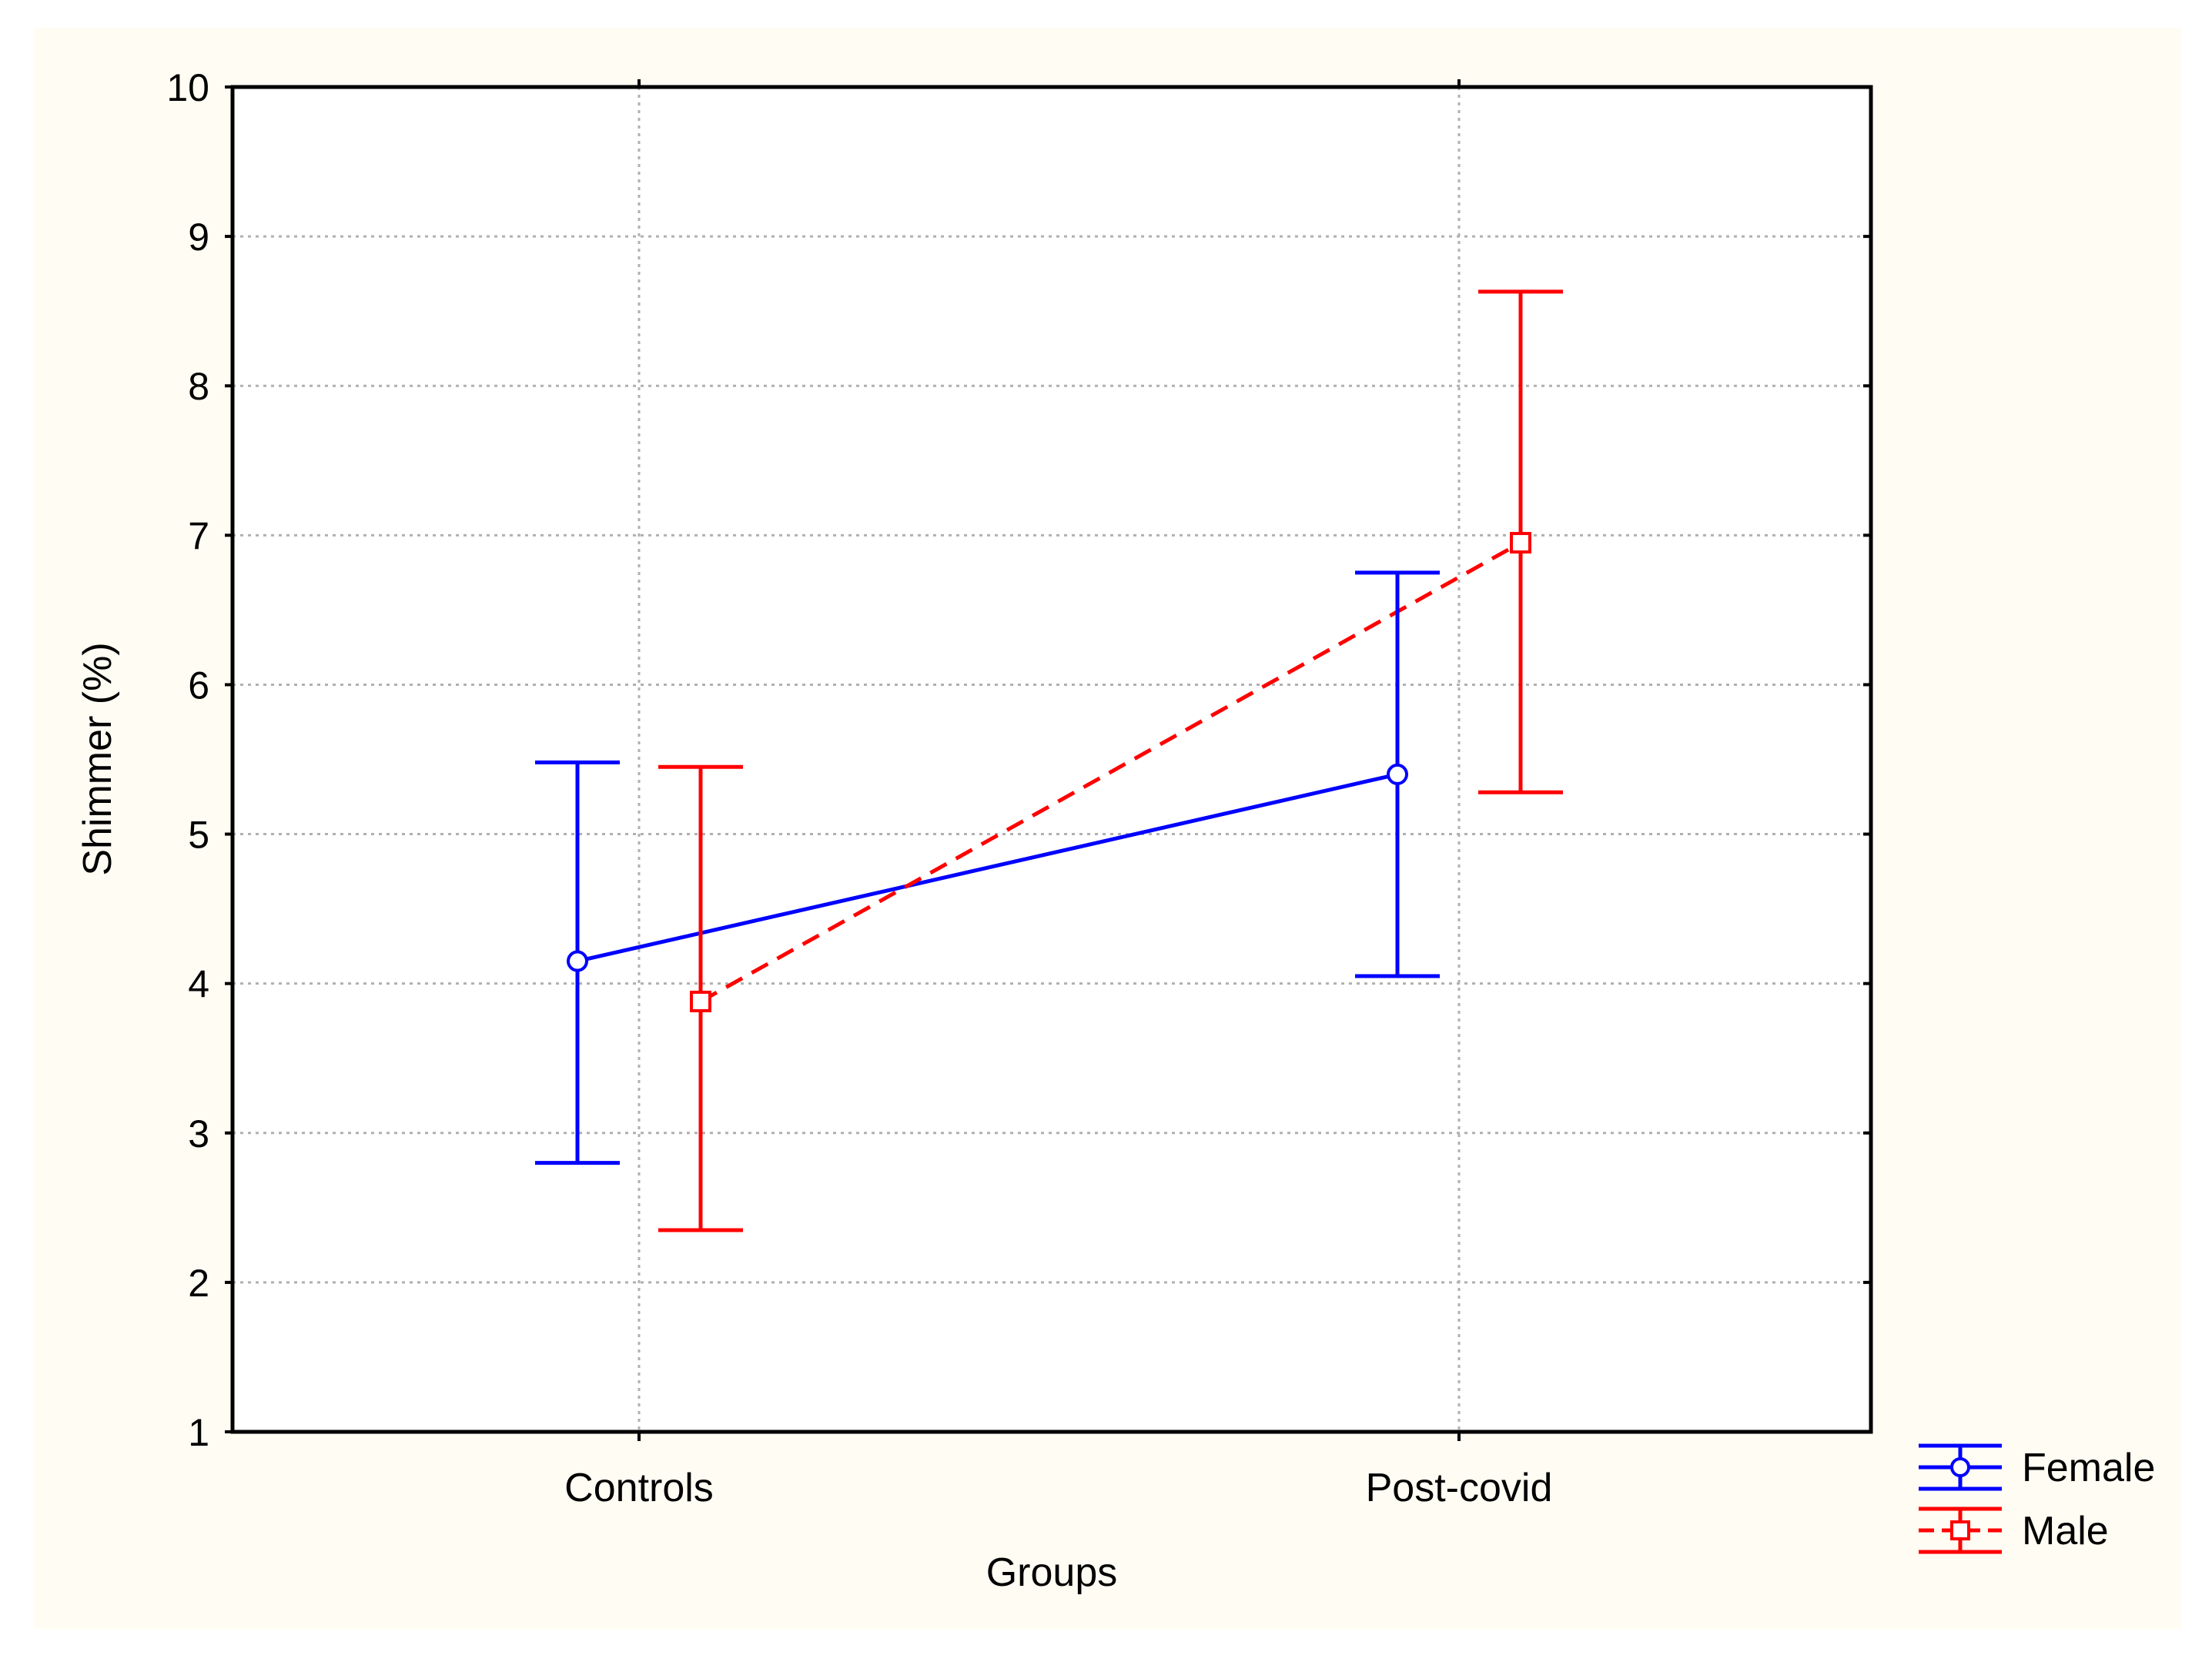 The width and height of the screenshot is (2212, 1662). I want to click on y-tick-label: 10, so click(187, 88).